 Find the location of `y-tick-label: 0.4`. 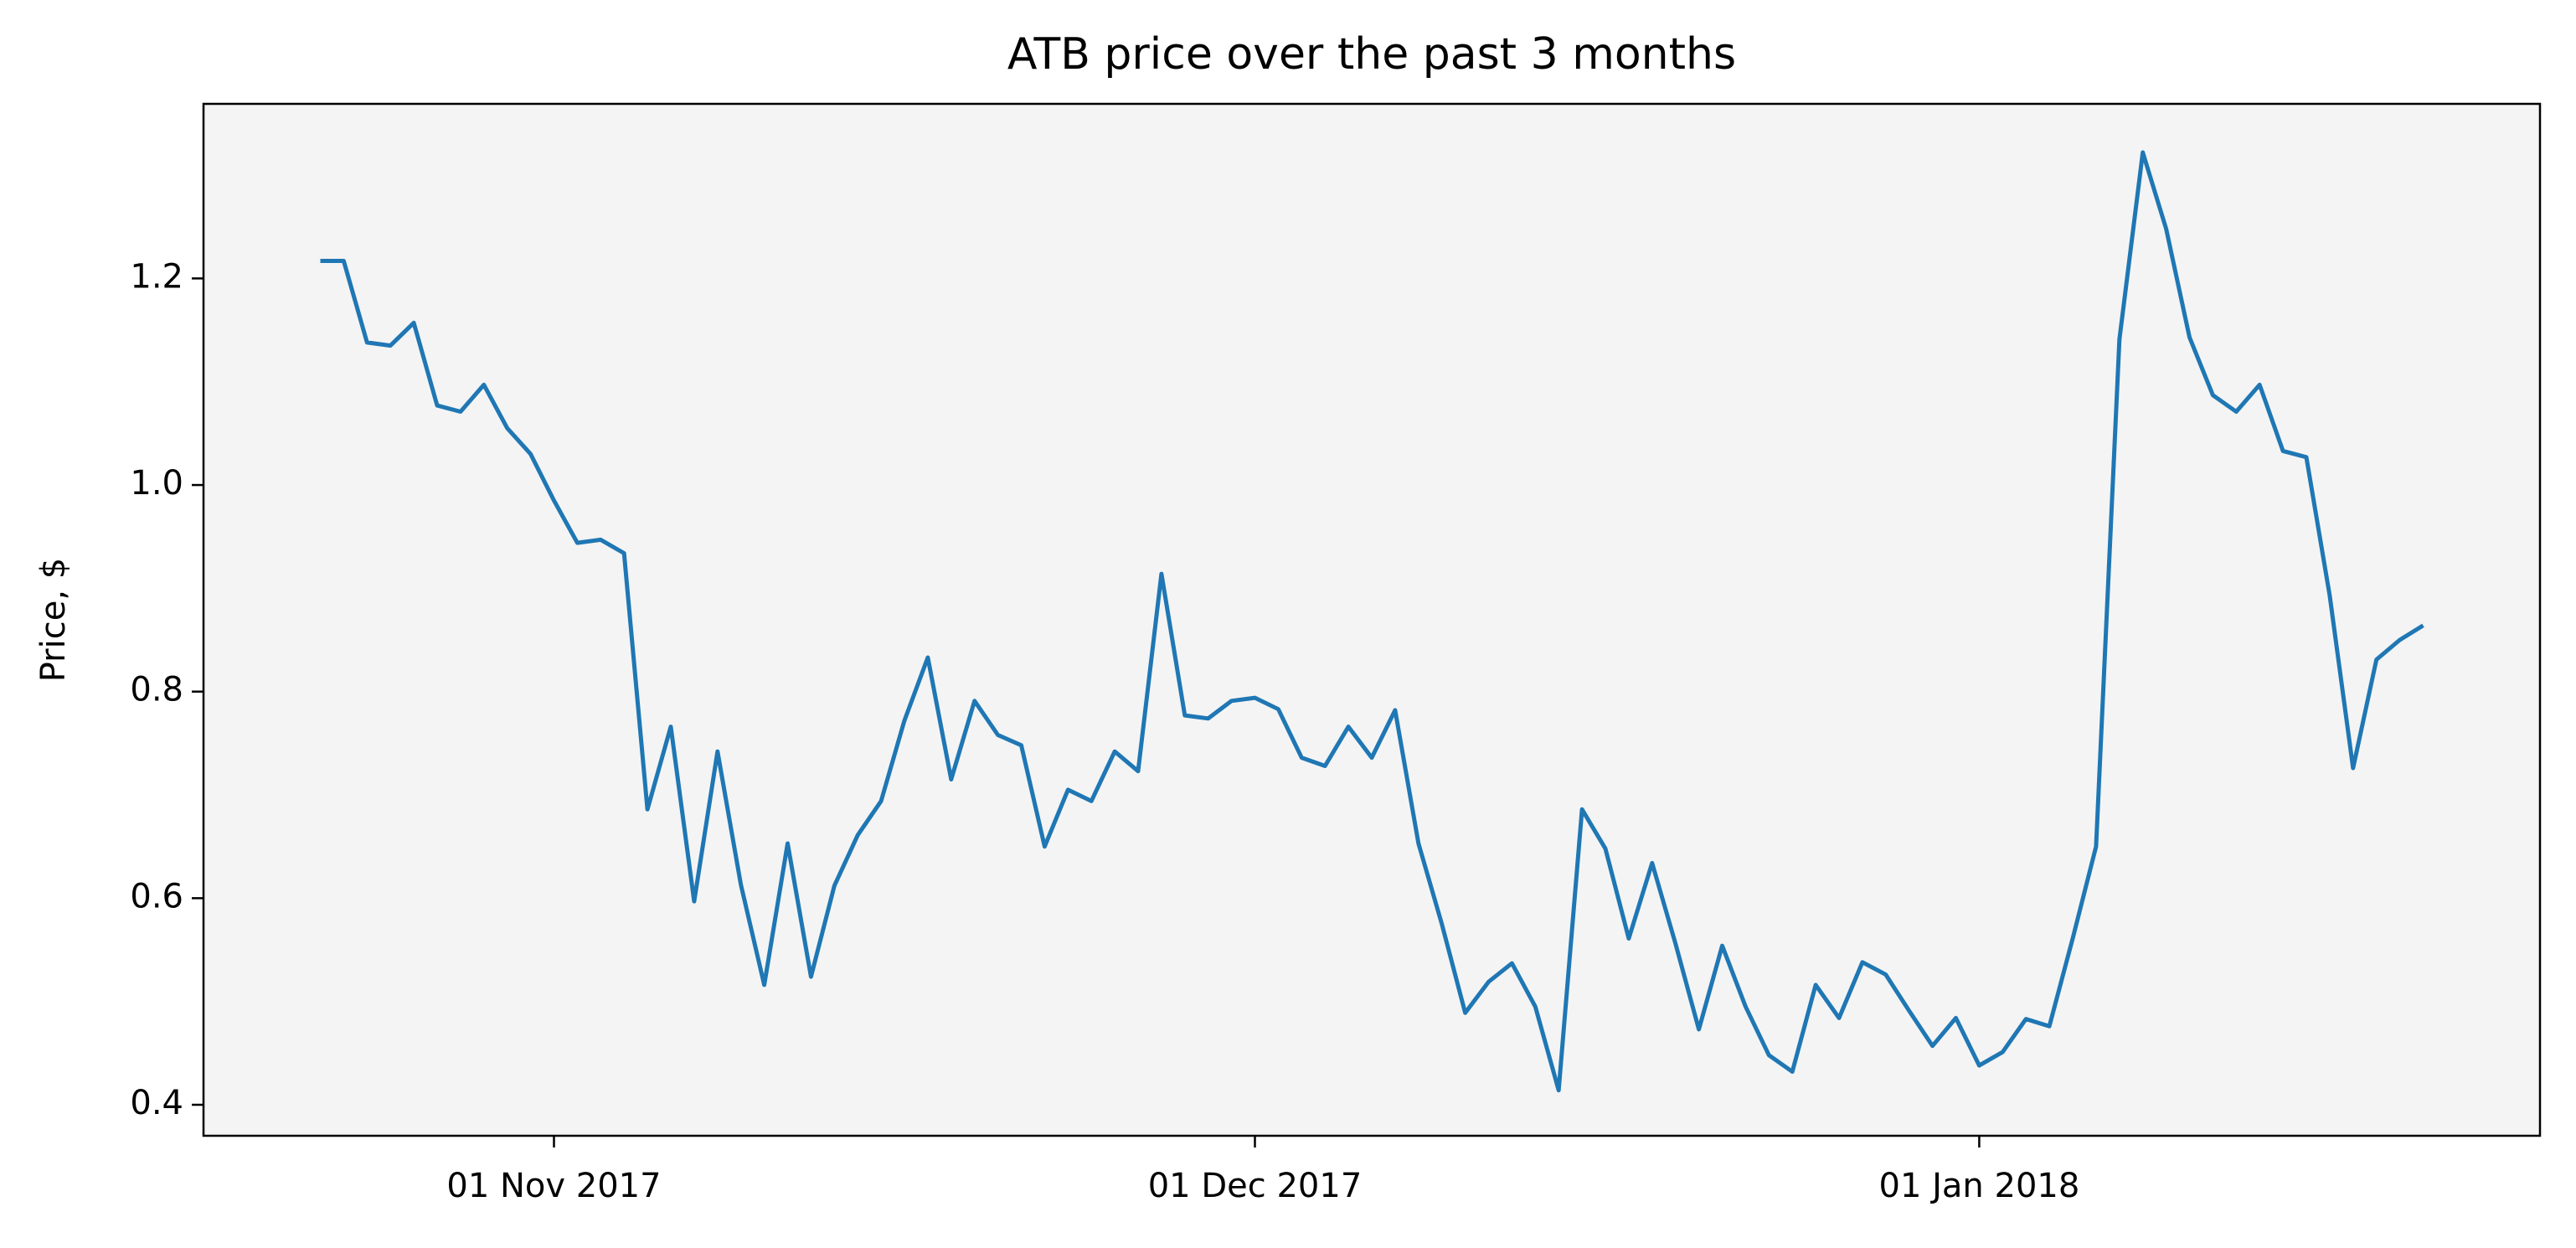

y-tick-label: 0.4 is located at coordinates (156, 1103).